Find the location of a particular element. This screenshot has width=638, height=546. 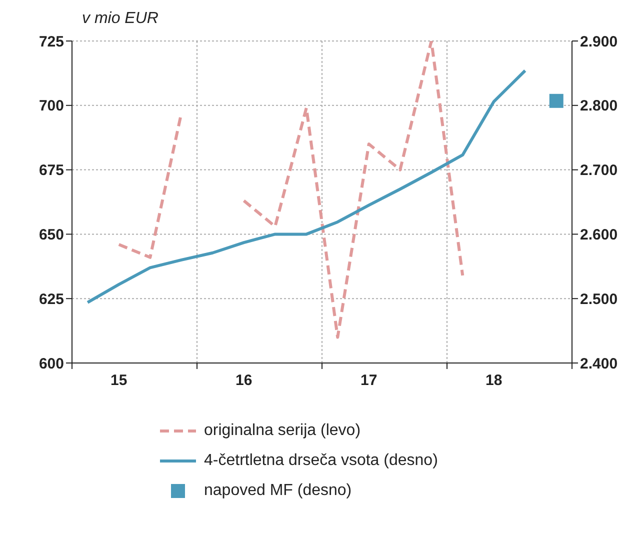

legend-label: 4-četrtletna drseča vsota (desno) is located at coordinates (321, 461).